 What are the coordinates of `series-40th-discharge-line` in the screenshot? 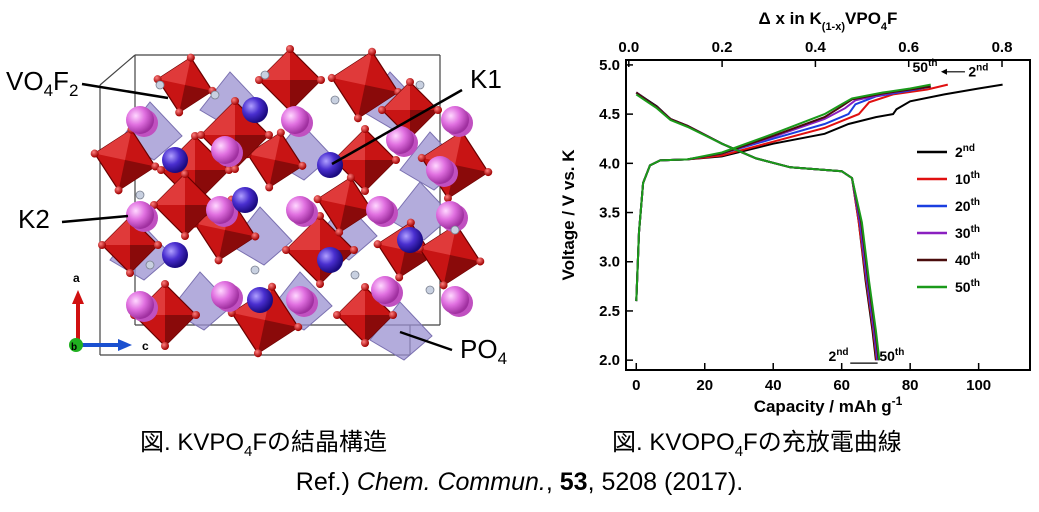 It's located at (757, 226).